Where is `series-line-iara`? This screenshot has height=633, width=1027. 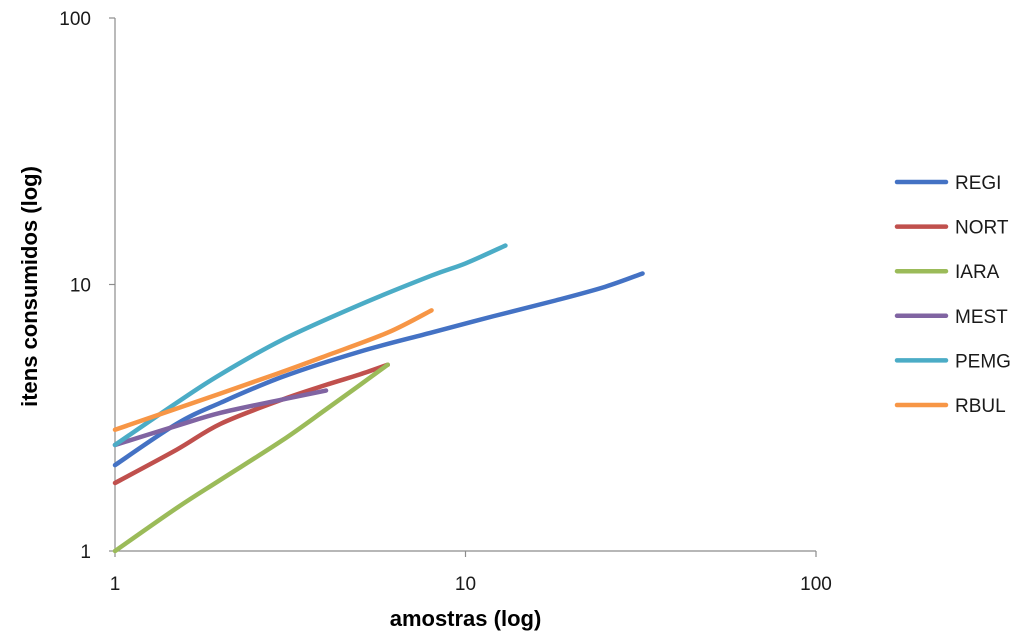 series-line-iara is located at coordinates (251, 458).